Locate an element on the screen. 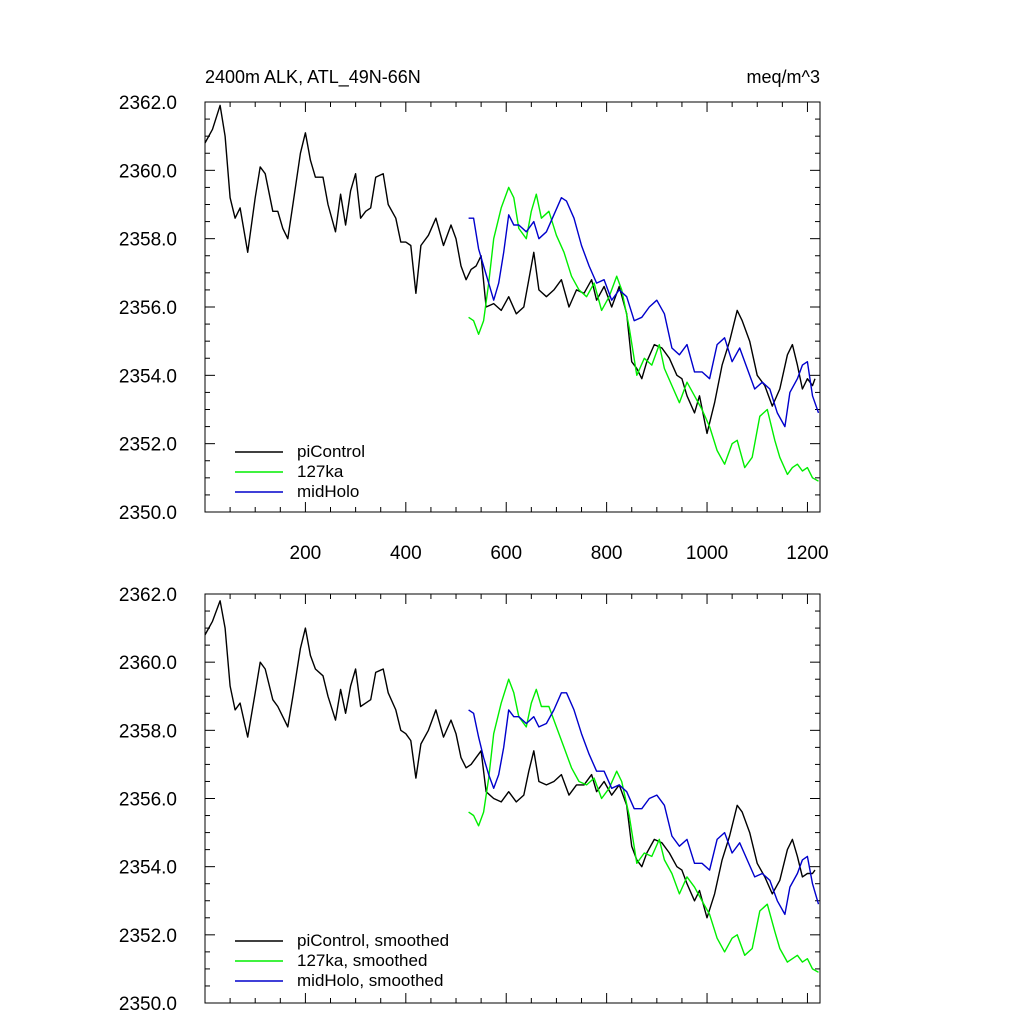 Image resolution: width=1024 pixels, height=1024 pixels. x-tick-label: 1200 is located at coordinates (807, 553).